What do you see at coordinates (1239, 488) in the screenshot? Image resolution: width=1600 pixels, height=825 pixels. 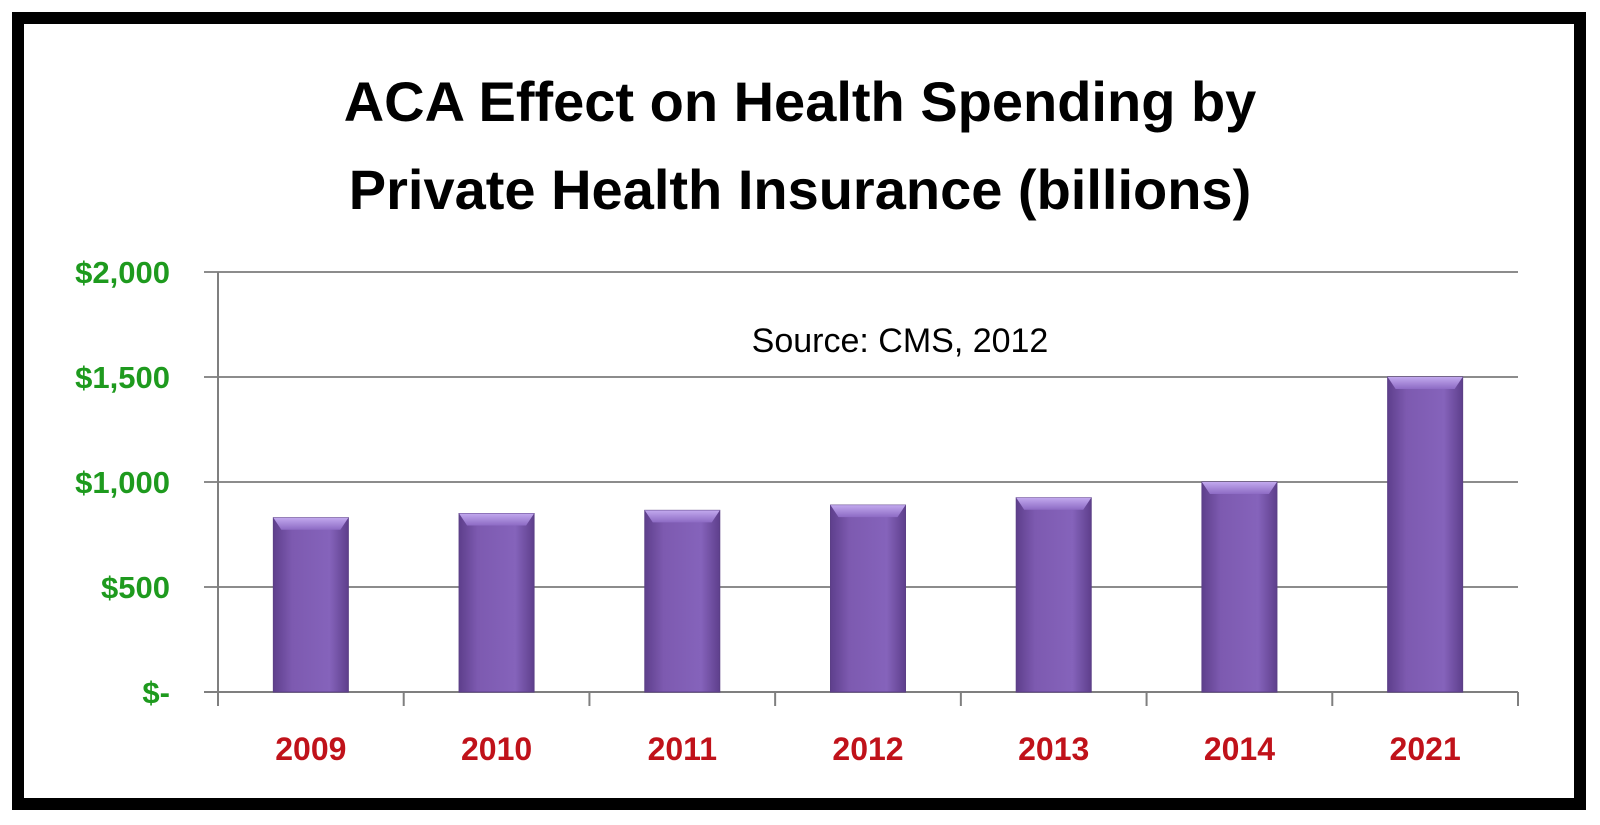 I see `bar-top-2014` at bounding box center [1239, 488].